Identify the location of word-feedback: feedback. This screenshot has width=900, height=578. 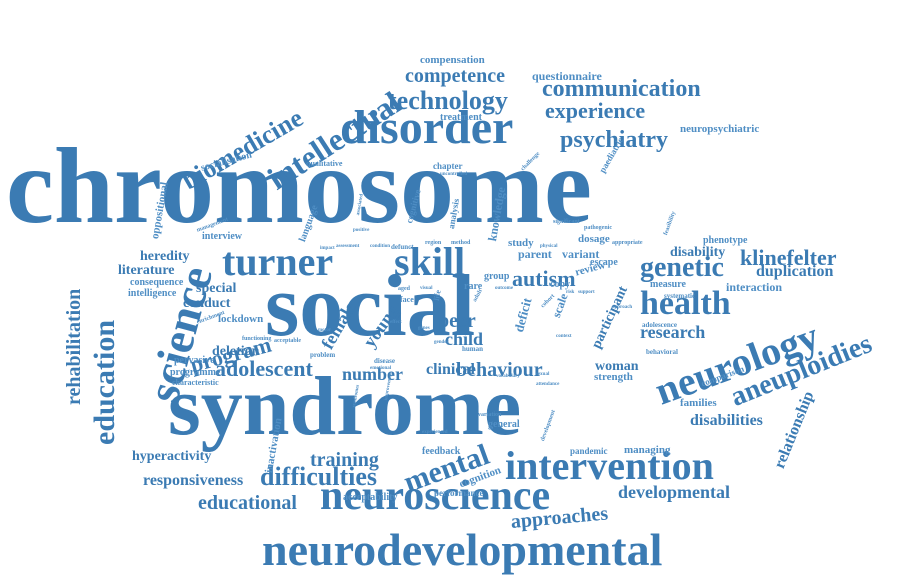
(441, 451).